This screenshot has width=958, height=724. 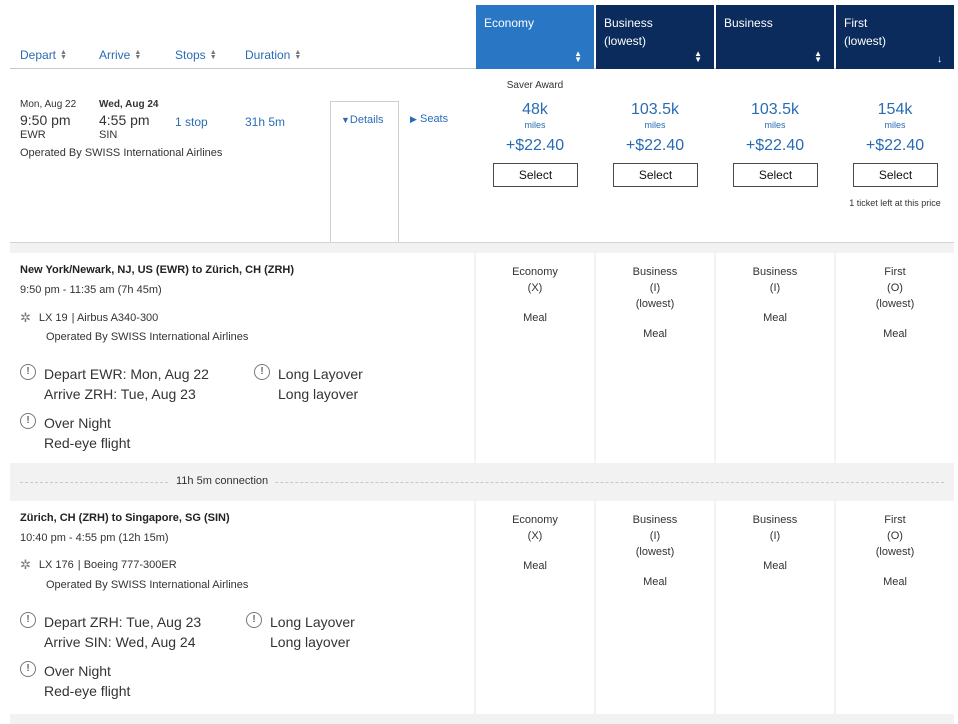 What do you see at coordinates (123, 622) in the screenshot?
I see `note-line: Depart ZRH: Tue, Aug 23` at bounding box center [123, 622].